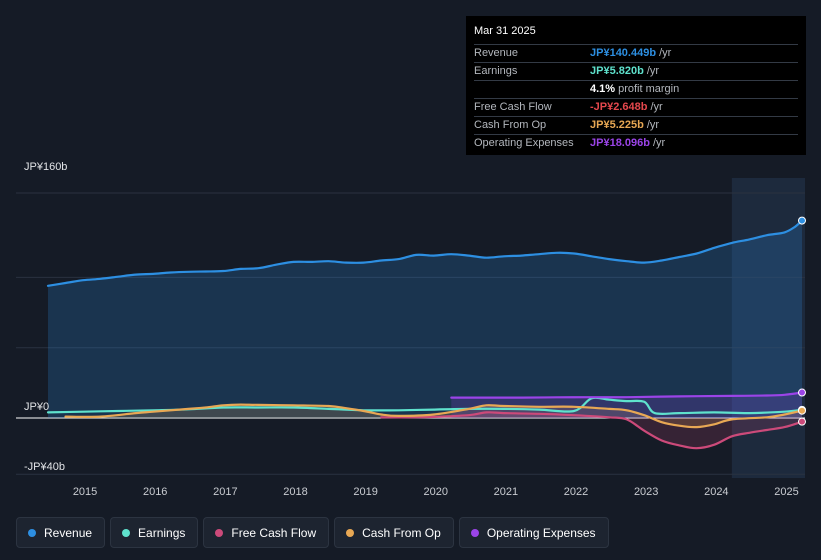  Describe the element at coordinates (425, 253) in the screenshot. I see `revenue-line` at that location.